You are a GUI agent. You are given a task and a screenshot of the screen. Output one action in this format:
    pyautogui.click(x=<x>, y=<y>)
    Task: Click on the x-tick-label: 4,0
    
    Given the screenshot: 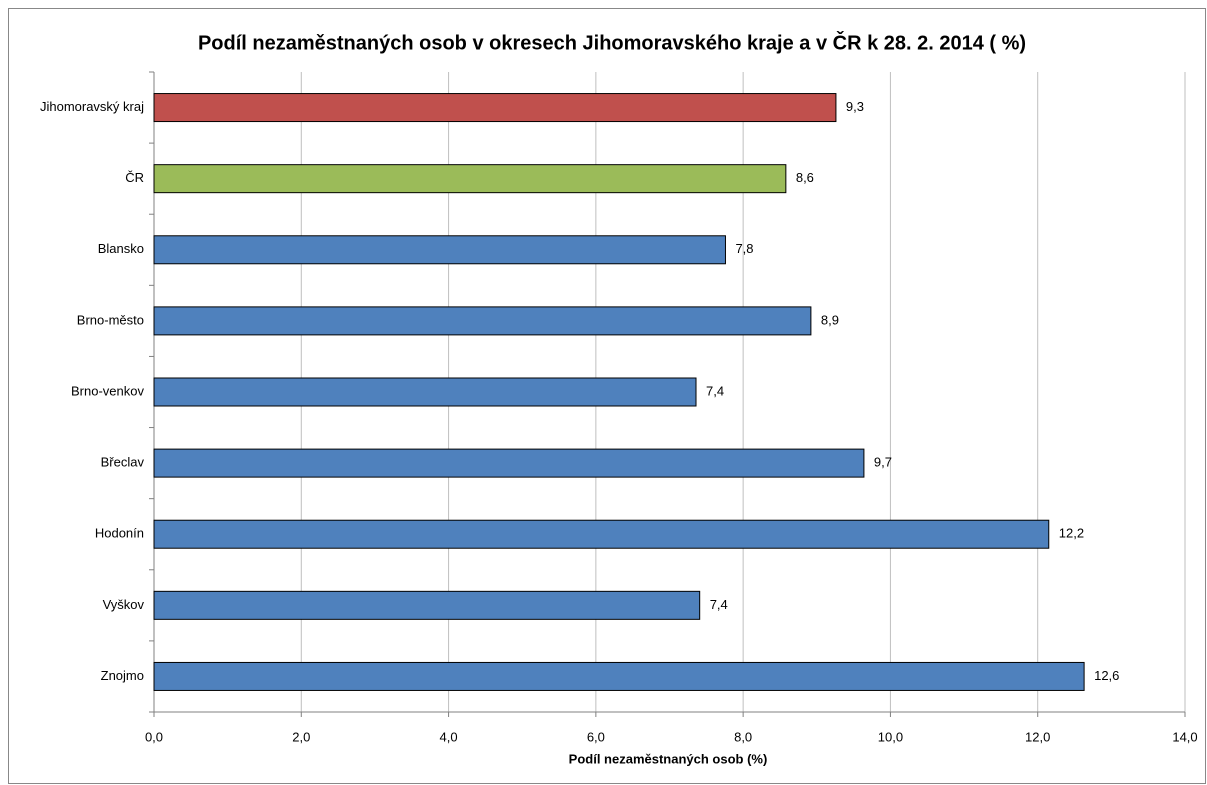 What is the action you would take?
    pyautogui.click(x=449, y=736)
    